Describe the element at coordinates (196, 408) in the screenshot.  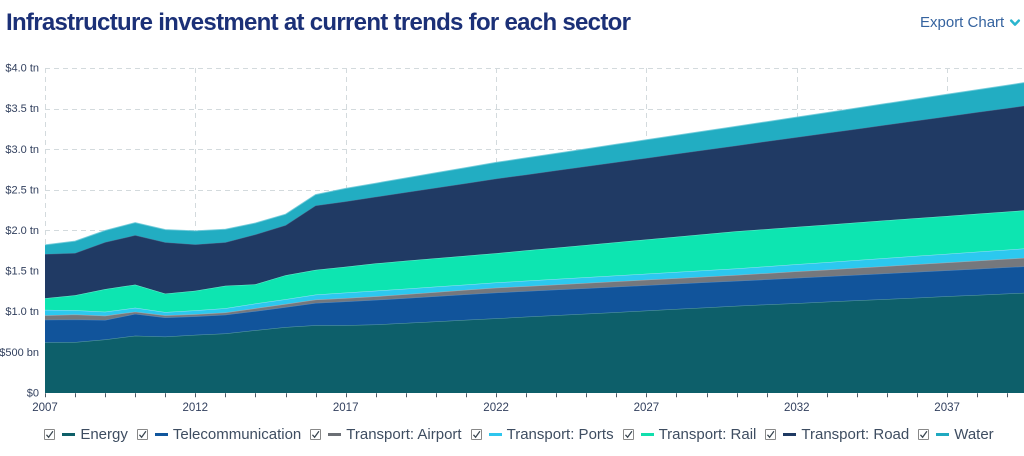
I see `svg-text: 2012` at that location.